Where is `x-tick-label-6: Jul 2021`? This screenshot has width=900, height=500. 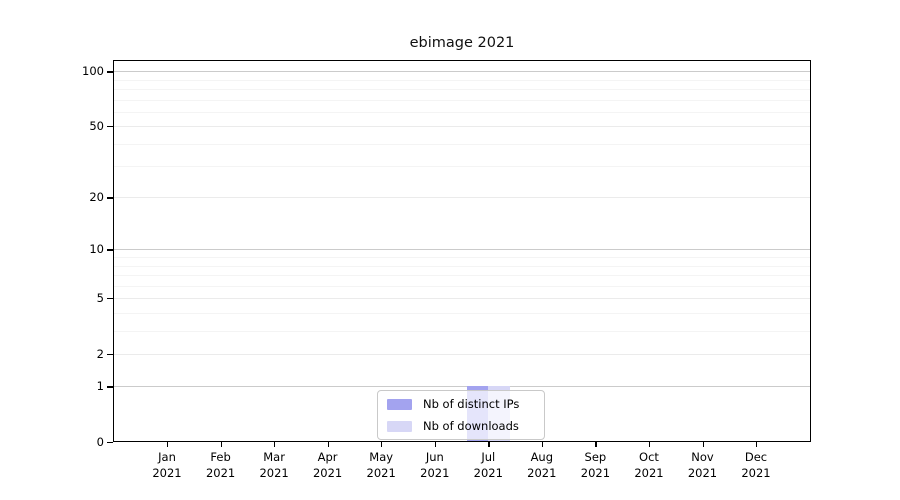 x-tick-label-6: Jul 2021 is located at coordinates (488, 465).